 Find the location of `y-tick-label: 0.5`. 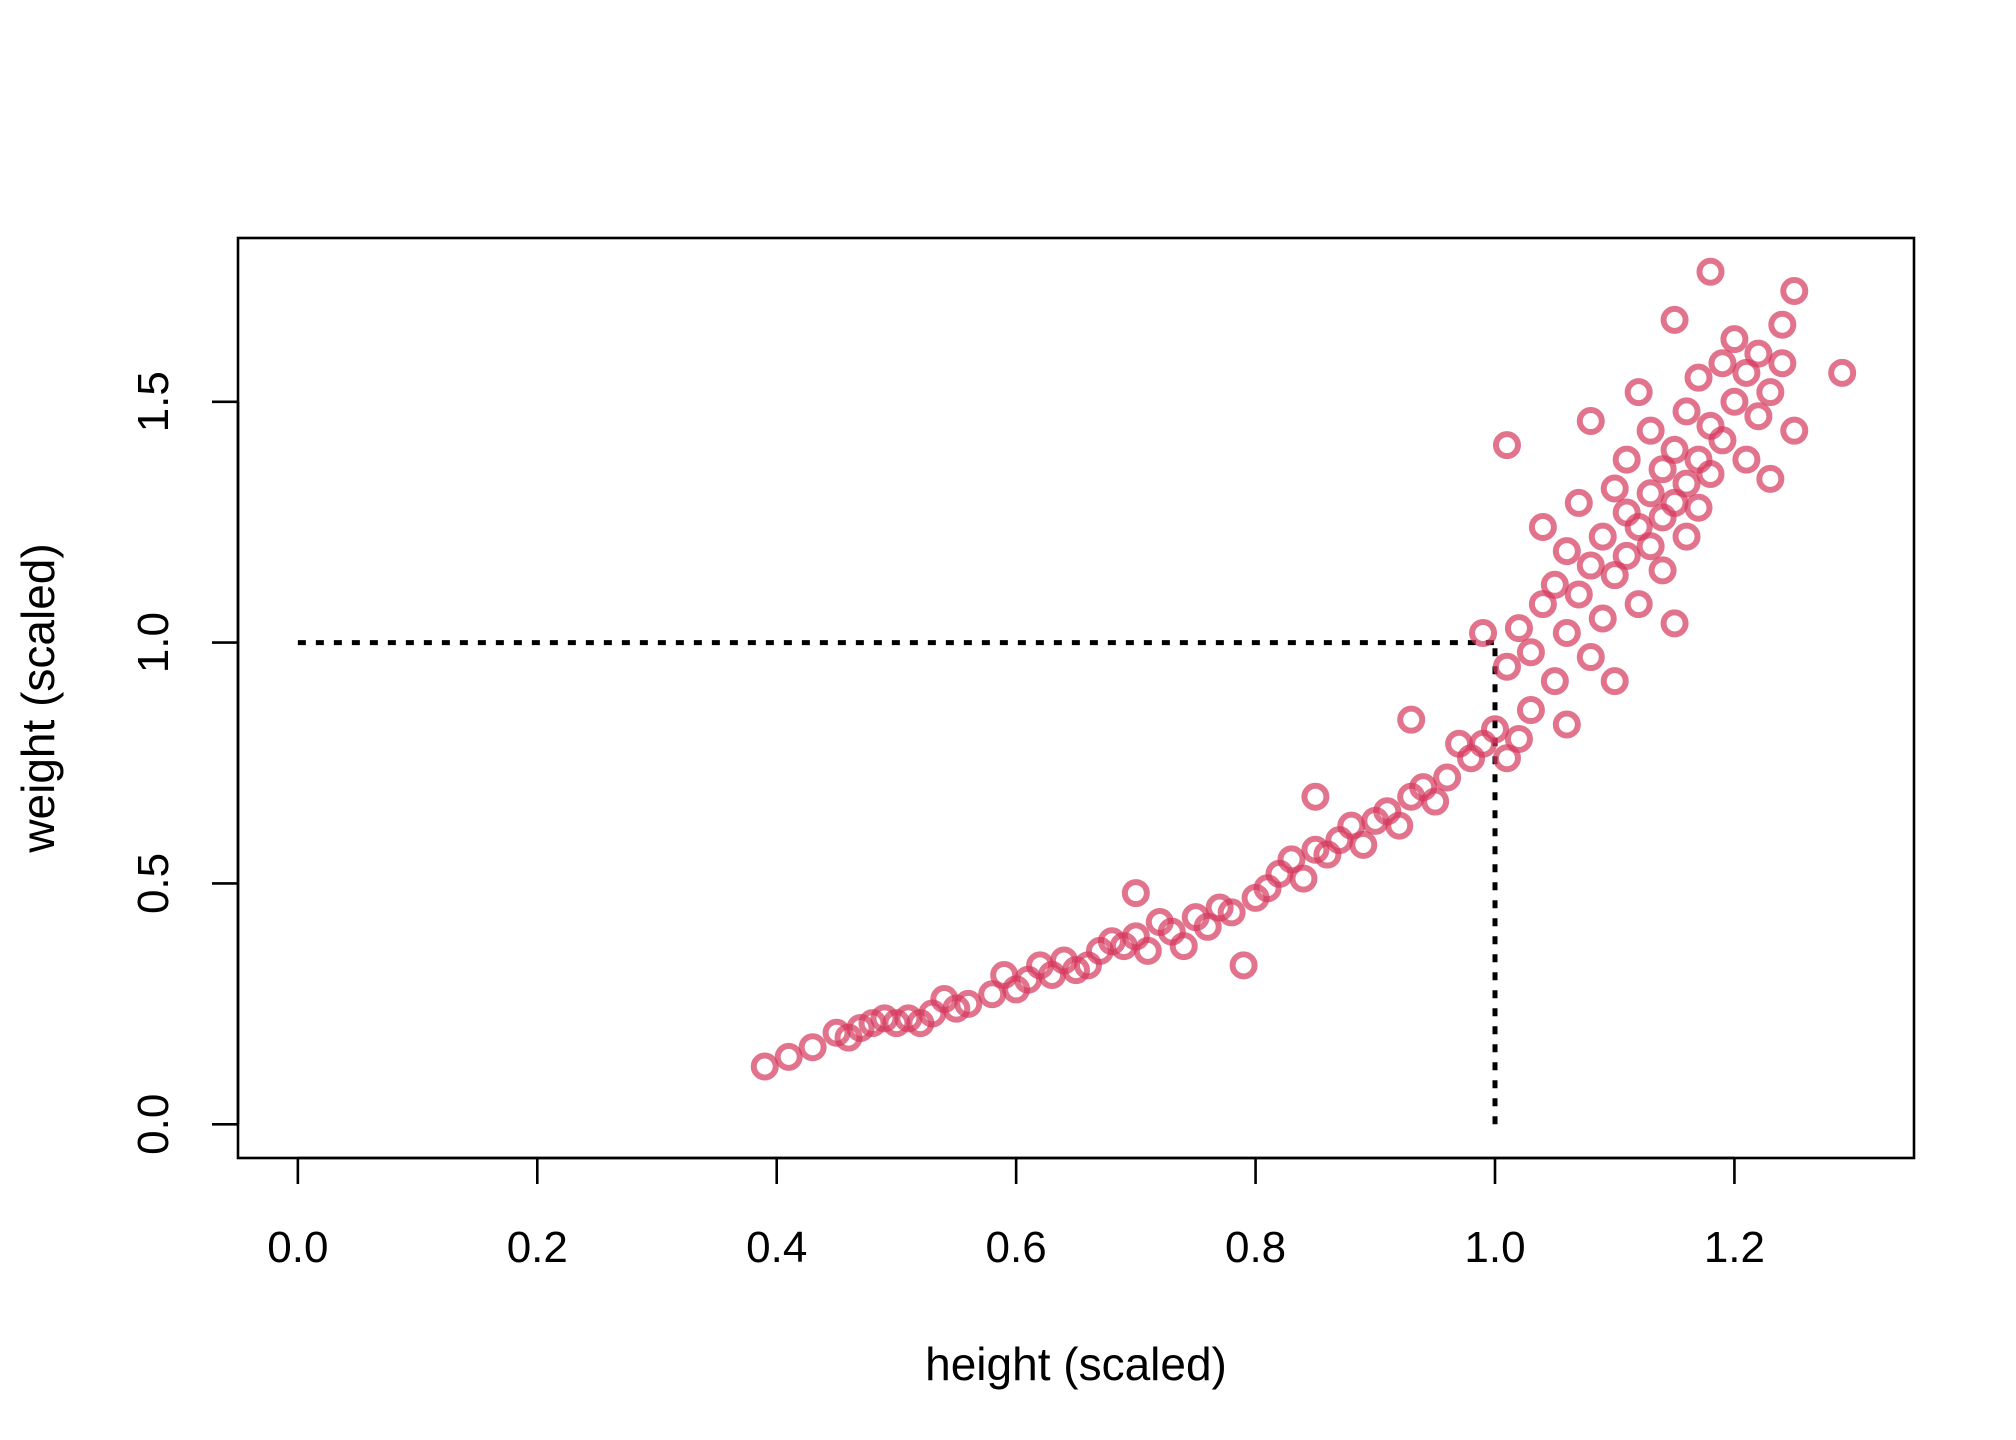

y-tick-label: 0.5 is located at coordinates (153, 883).